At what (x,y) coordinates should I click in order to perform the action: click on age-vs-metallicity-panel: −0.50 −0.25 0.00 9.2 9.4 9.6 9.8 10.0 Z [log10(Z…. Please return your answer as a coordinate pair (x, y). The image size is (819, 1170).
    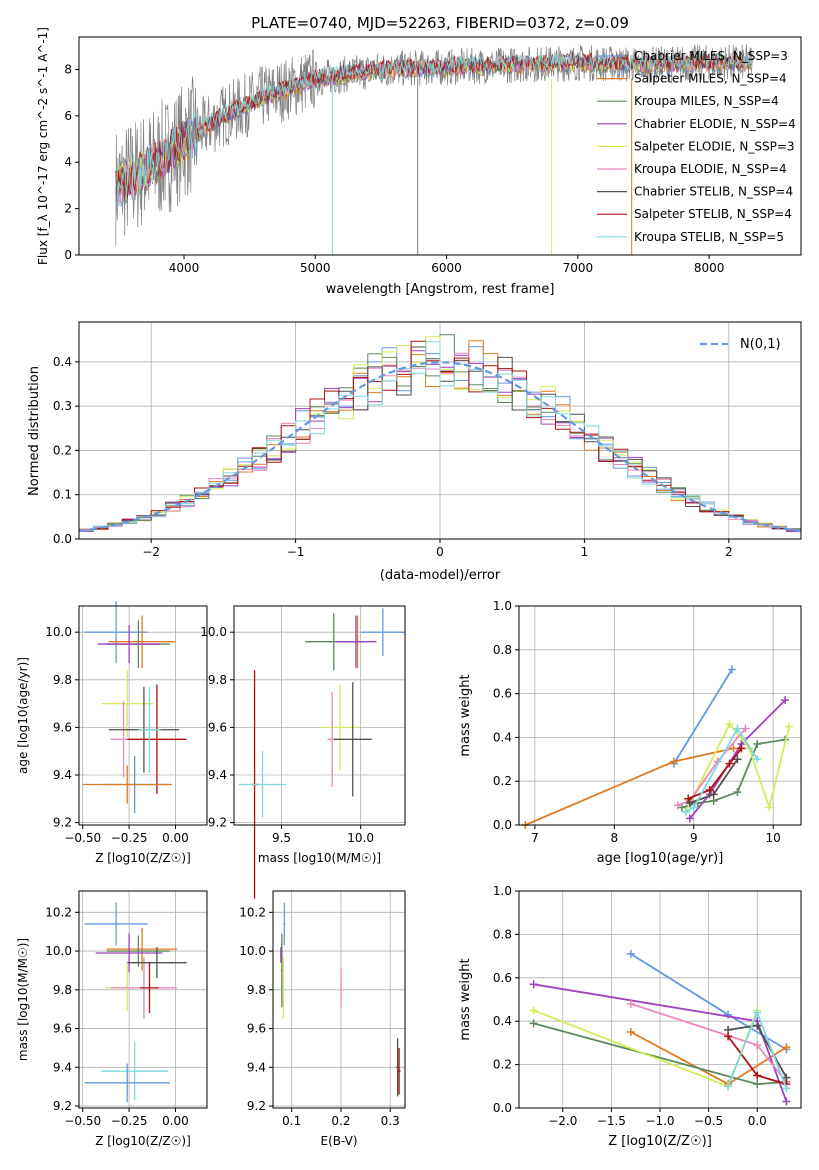
    Looking at the image, I should click on (112, 733).